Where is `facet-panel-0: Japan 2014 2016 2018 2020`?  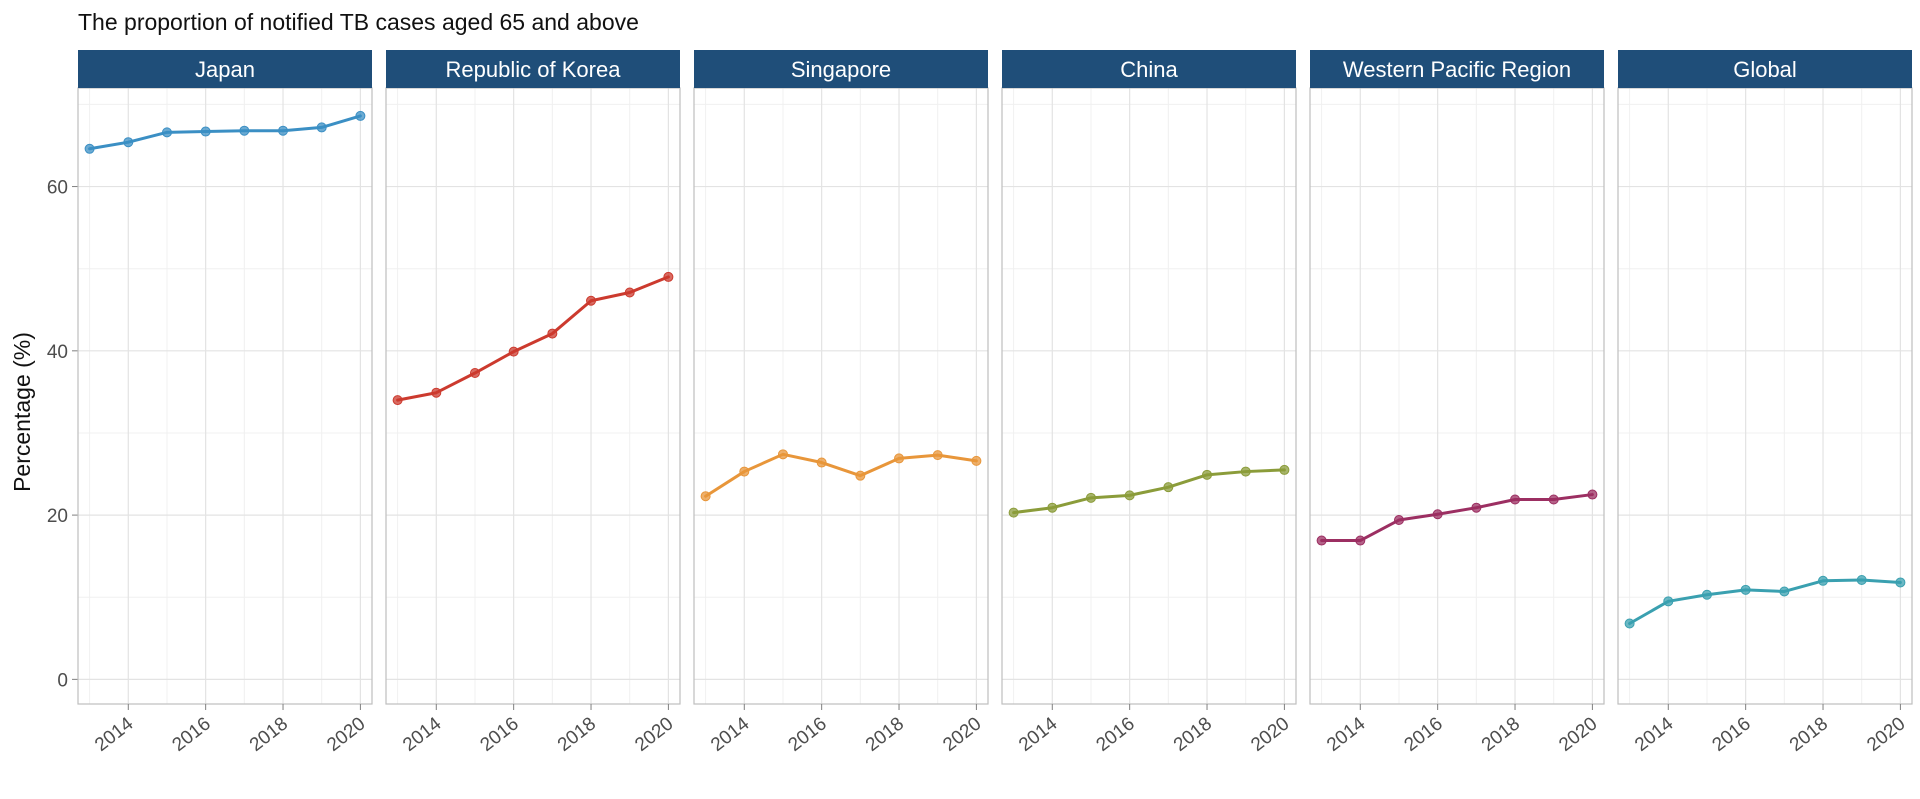 facet-panel-0: Japan 2014 2016 2018 2020 is located at coordinates (225, 403).